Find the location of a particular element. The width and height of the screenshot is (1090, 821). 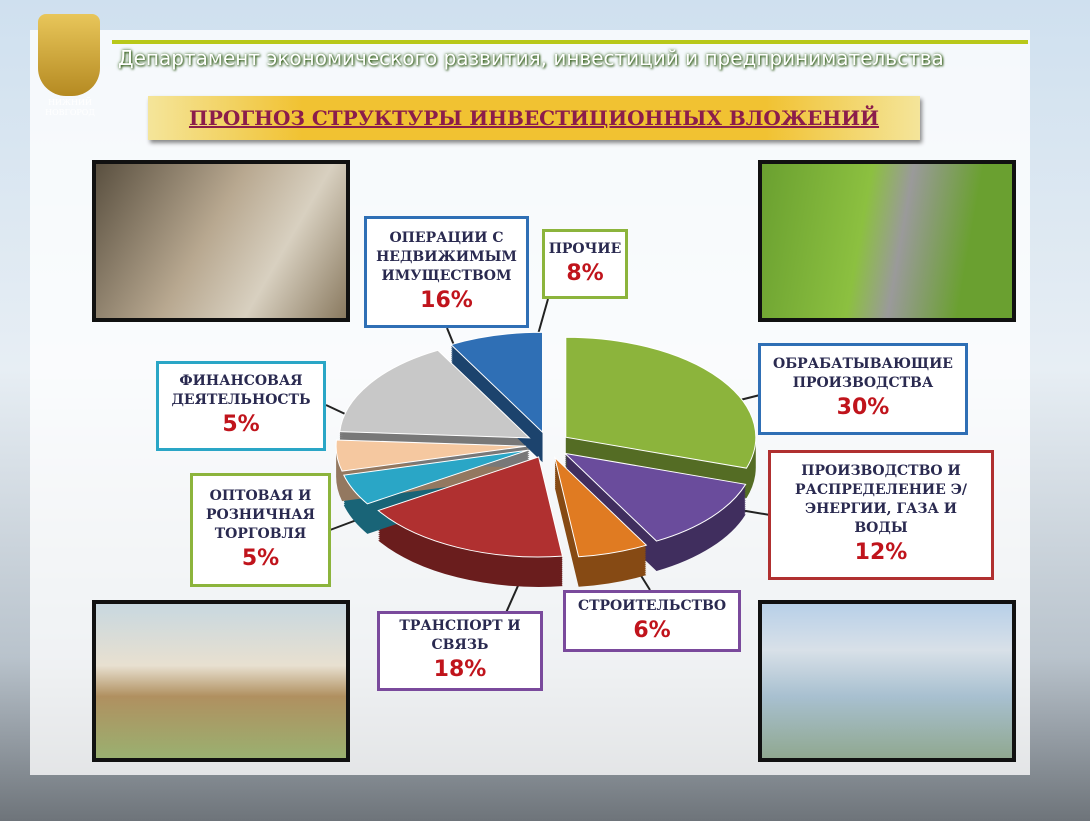

slice-label-box: ОПЕРАЦИИ С НЕДВИЖИМЫМ ИМУЩЕСТВОМ 16% is located at coordinates (446, 272).